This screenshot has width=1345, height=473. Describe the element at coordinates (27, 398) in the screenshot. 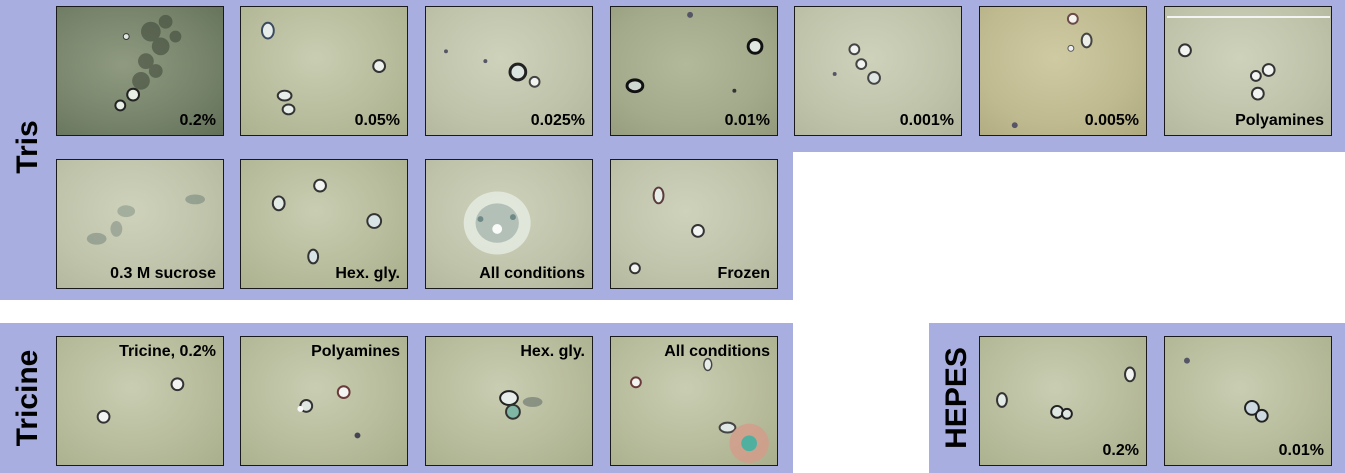

I see `row-label-tricine: Tricine` at that location.